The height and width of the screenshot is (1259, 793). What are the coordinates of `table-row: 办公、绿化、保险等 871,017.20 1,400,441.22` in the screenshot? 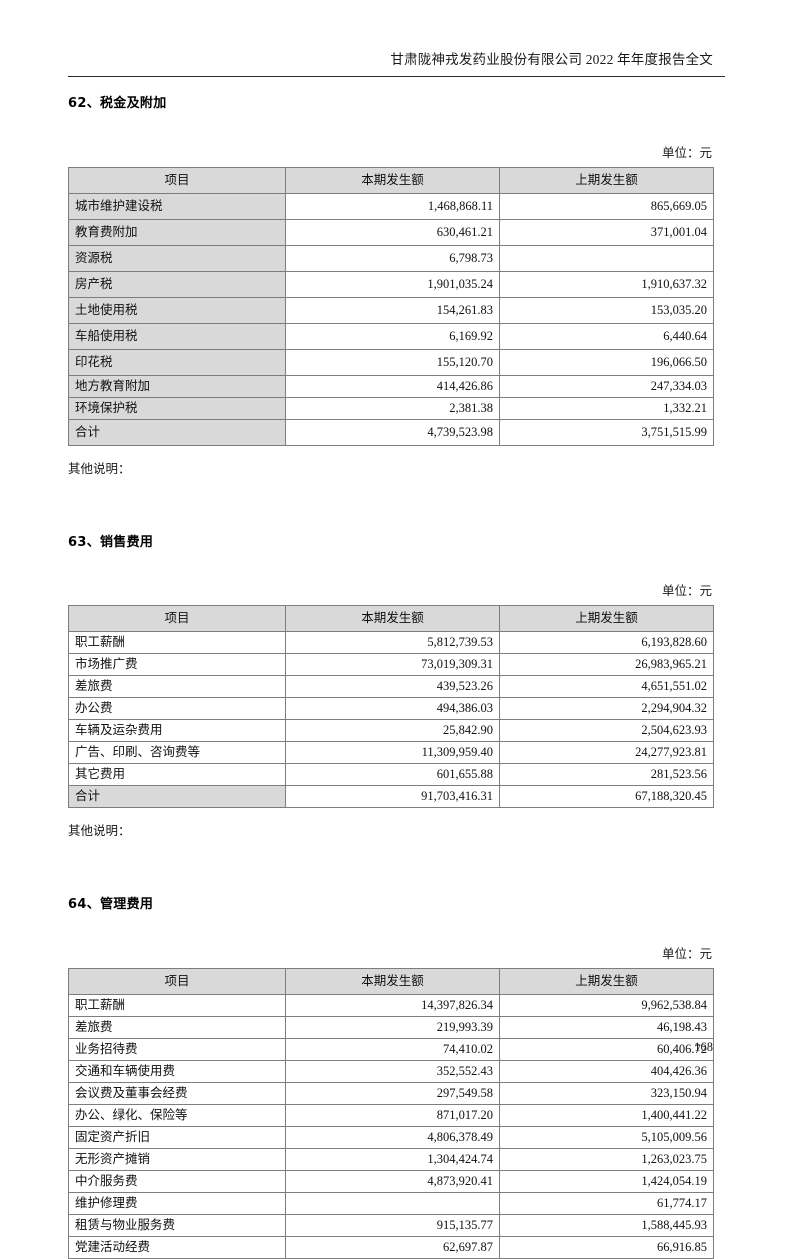 It's located at (391, 1115).